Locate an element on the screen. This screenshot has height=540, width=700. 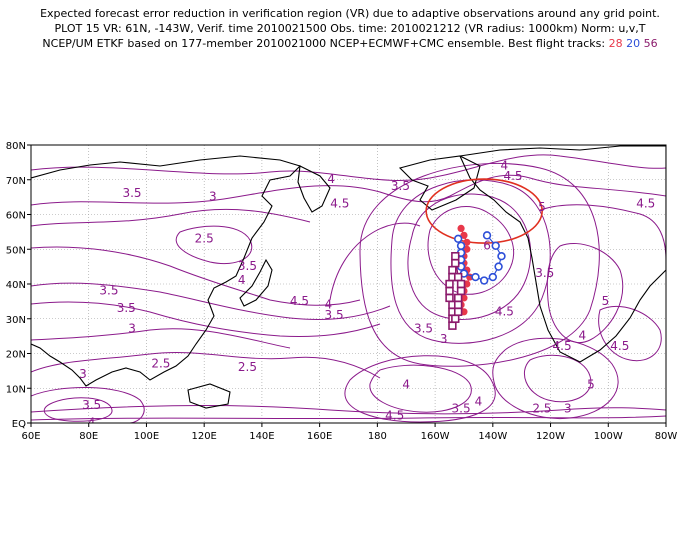
lon-tick-label: 80E is located at coordinates (88, 436).